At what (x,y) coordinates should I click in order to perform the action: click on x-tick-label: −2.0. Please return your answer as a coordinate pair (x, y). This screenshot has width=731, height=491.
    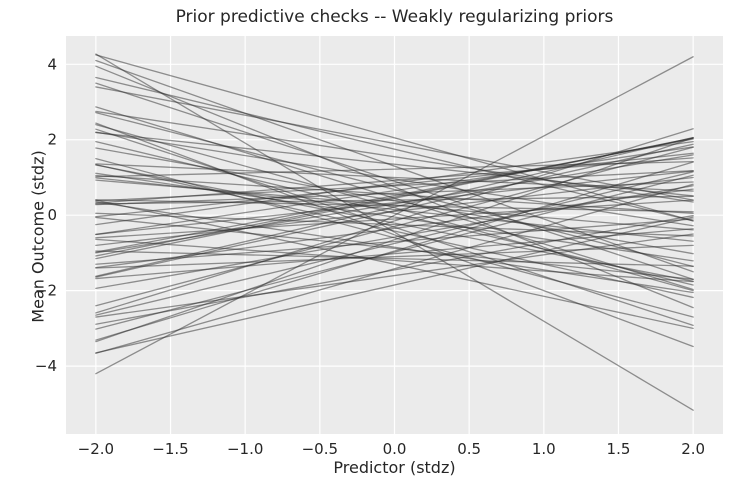
    Looking at the image, I should click on (96, 449).